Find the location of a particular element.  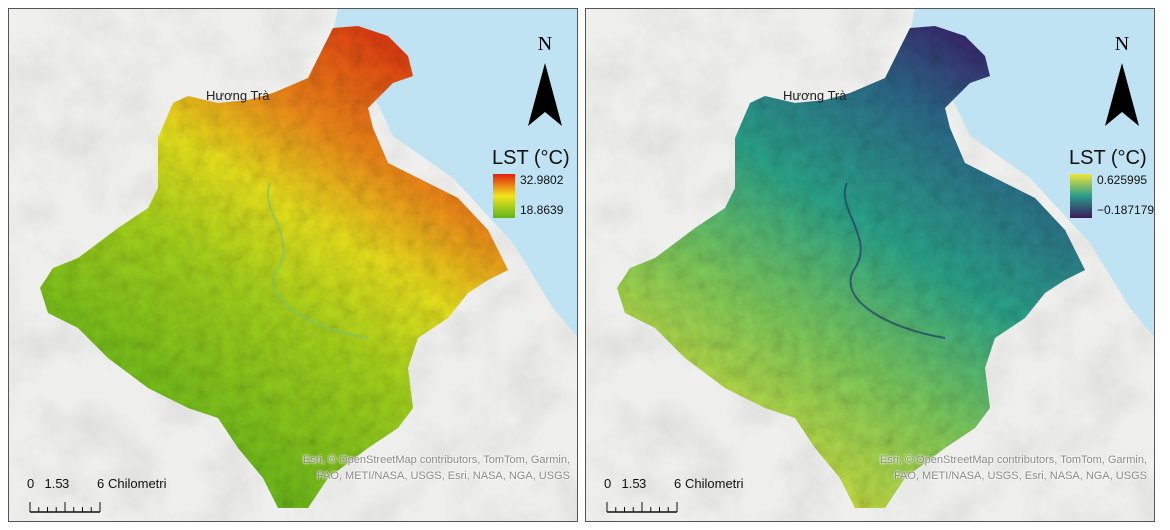

legend-min: −0.187179 is located at coordinates (1125, 210).